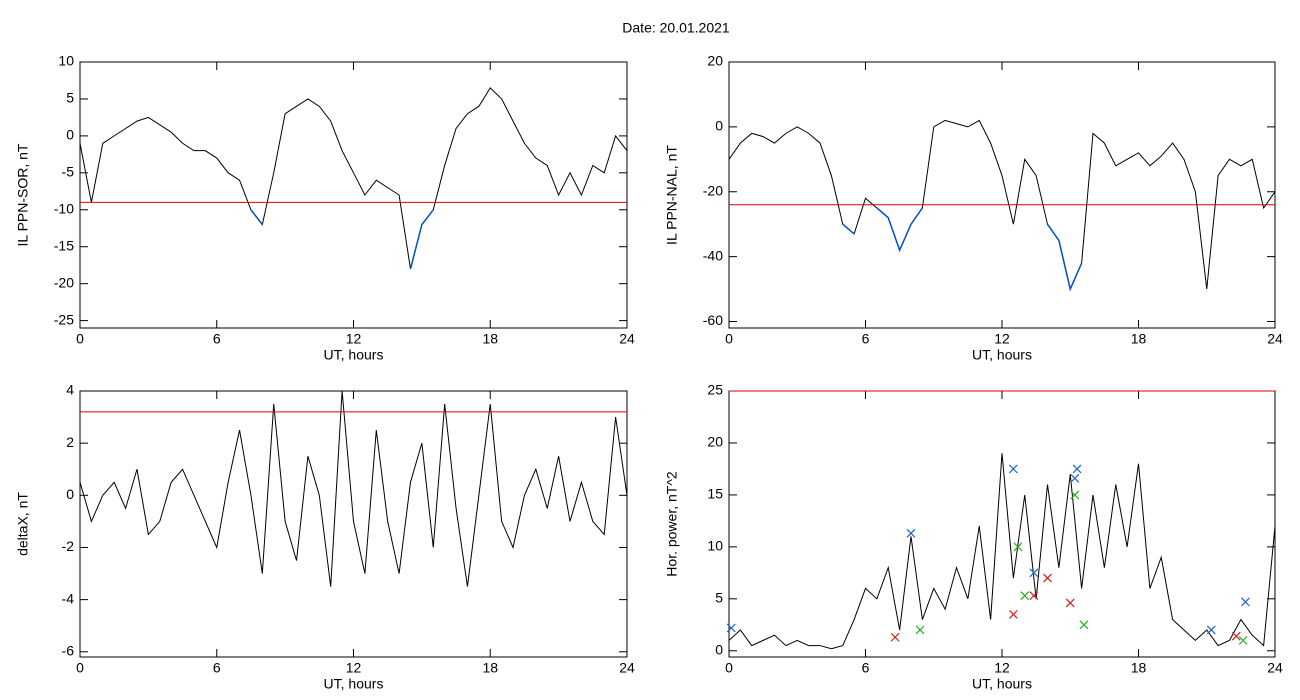 The height and width of the screenshot is (700, 1300). Describe the element at coordinates (64, 319) in the screenshot. I see `y-tick-label: -25` at that location.